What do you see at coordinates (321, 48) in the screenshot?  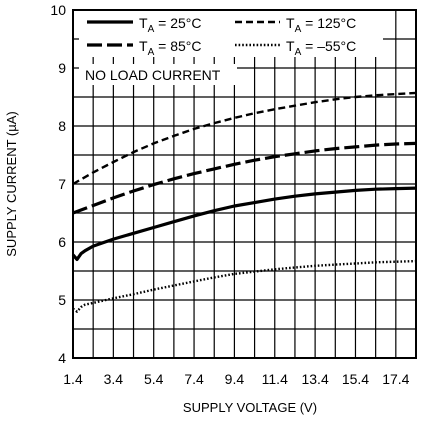 I see `legend-label-minus55c: TA = –55°C` at bounding box center [321, 48].